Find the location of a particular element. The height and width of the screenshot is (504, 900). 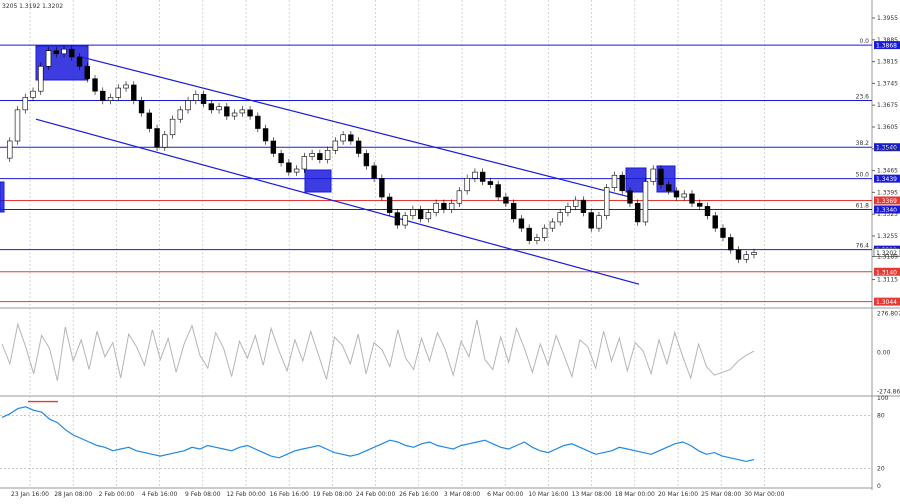

x-tick-label: 16 Feb 16:00 is located at coordinates (290, 494).